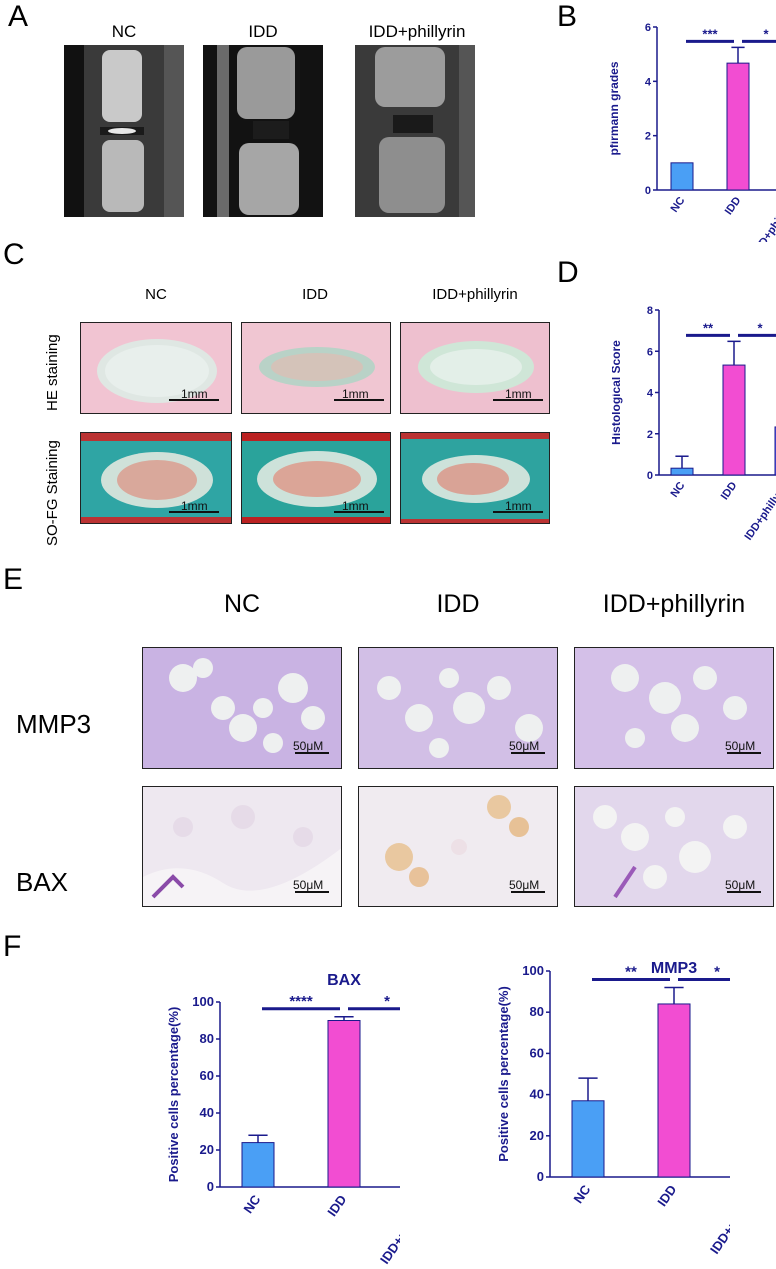 The width and height of the screenshot is (776, 1269). What do you see at coordinates (567, 16) in the screenshot?
I see `panel-label-b: B` at bounding box center [567, 16].